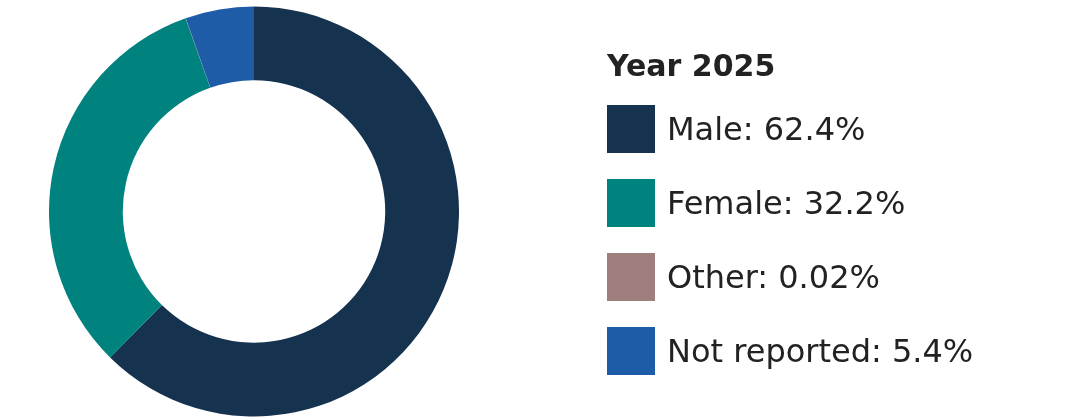 The width and height of the screenshot is (1066, 419). I want to click on legend-label: Other: 0.02%, so click(773, 277).